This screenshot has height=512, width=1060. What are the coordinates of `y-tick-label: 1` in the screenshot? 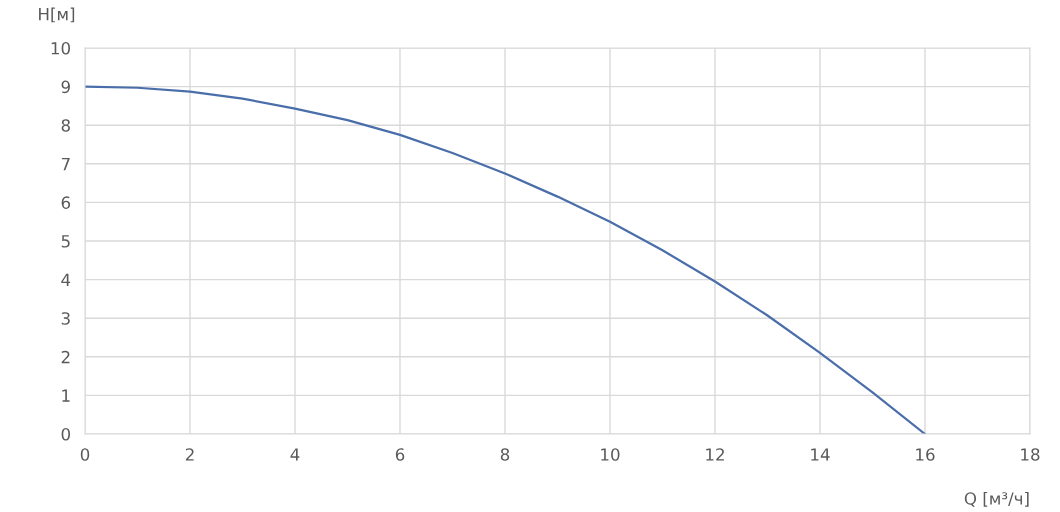 It's located at (66, 395).